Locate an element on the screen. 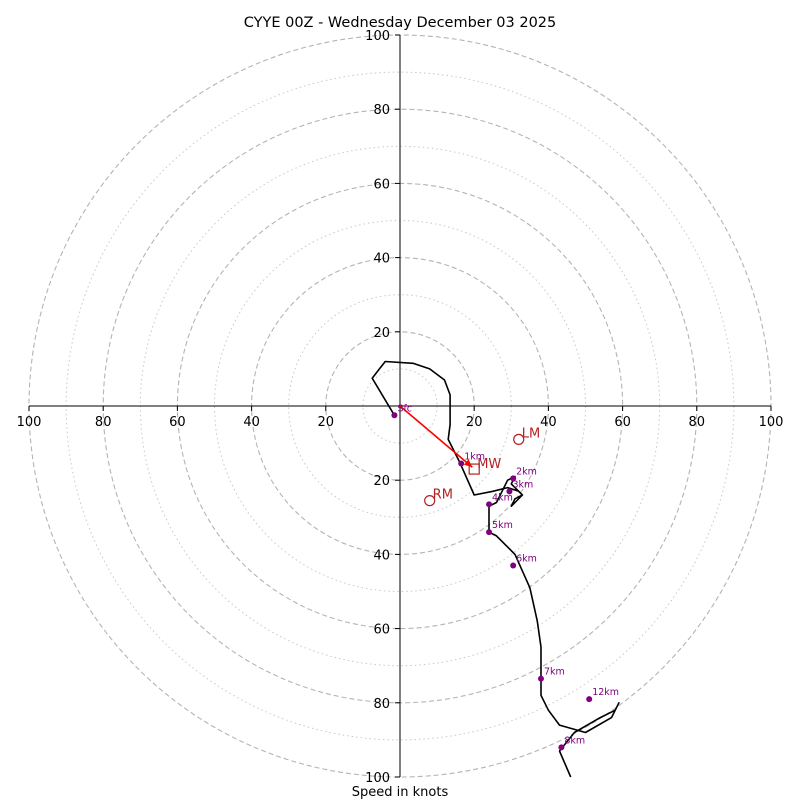 The height and width of the screenshot is (800, 800). chart-title: CYYE 00Z - Wednesday December 03 2025 is located at coordinates (400, 23).